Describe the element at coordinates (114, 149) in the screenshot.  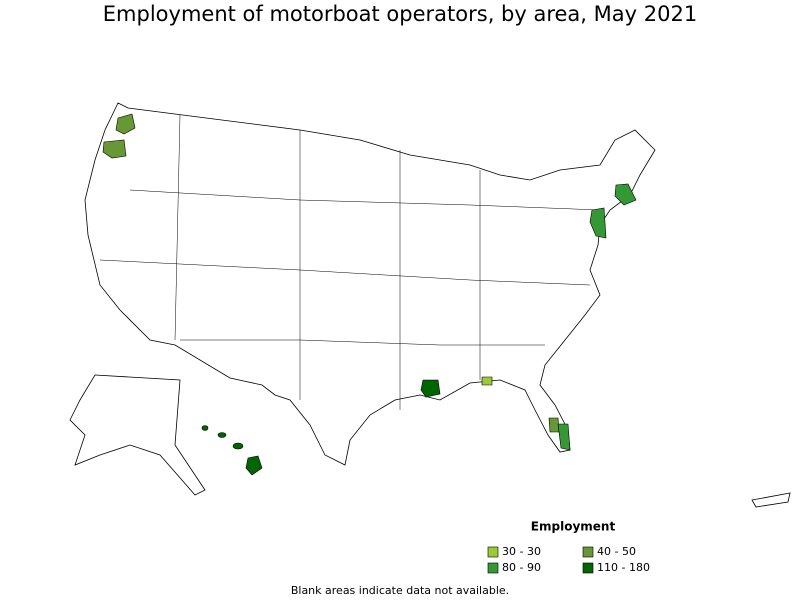
I see `area-portland` at that location.